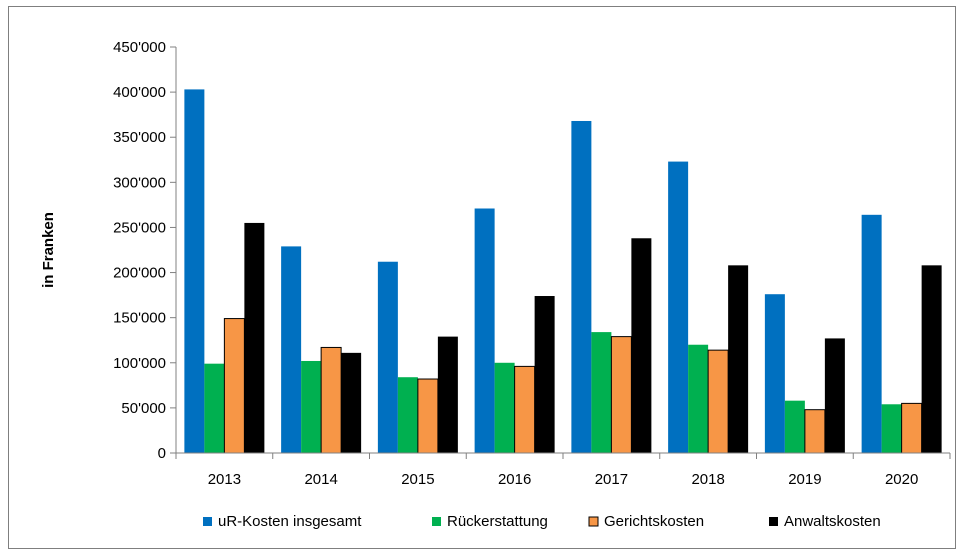  Describe the element at coordinates (912, 428) in the screenshot. I see `bar-gerichtskosten-2020` at that location.